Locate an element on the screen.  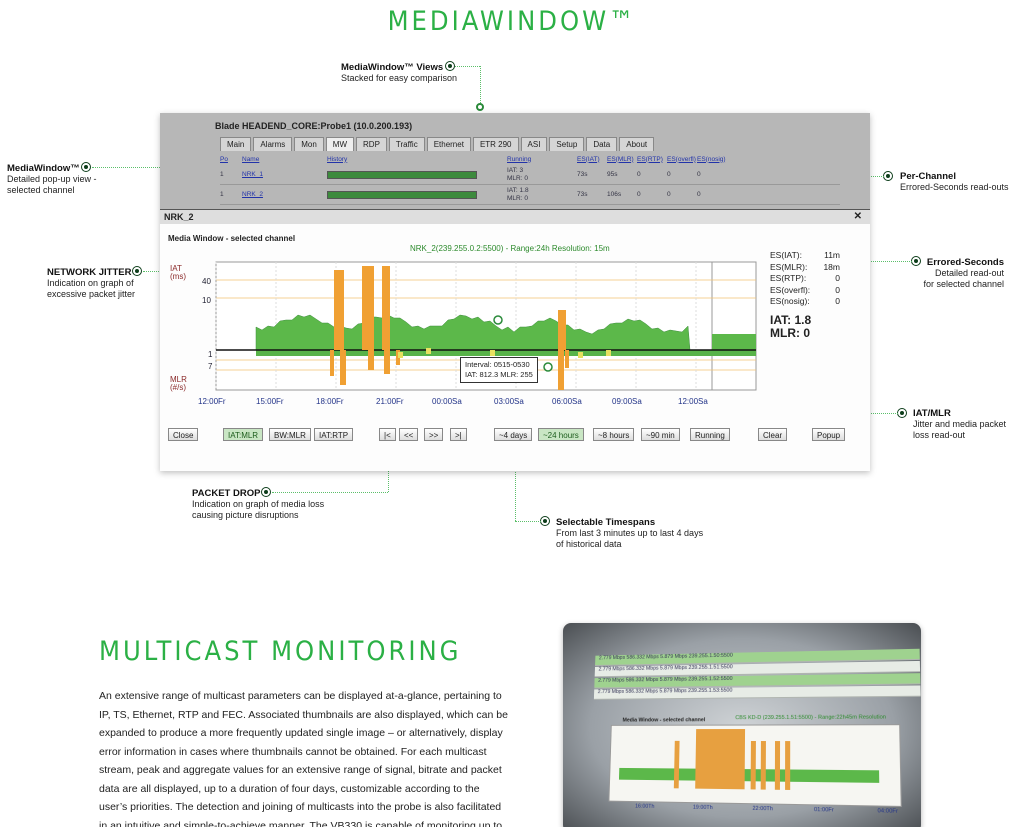
callout-text: for selected channel is located at coordinates (952, 284).